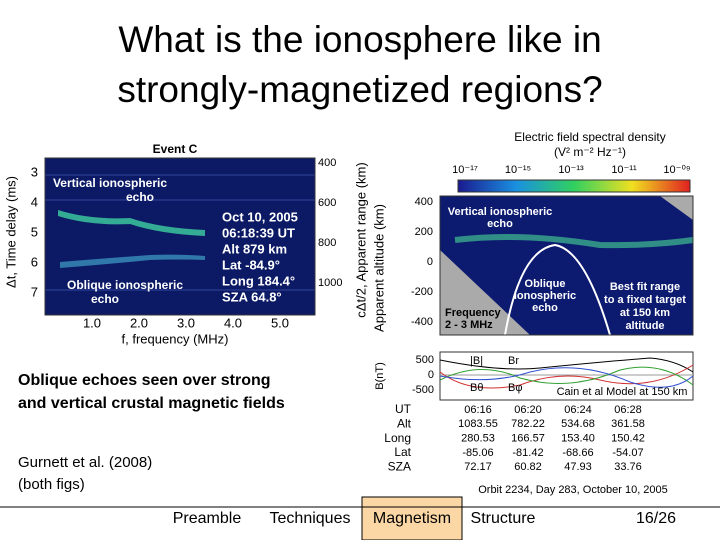  What do you see at coordinates (676, 170) in the screenshot?
I see `colorbar-tick-label: 10⁻⁰⁹` at bounding box center [676, 170].